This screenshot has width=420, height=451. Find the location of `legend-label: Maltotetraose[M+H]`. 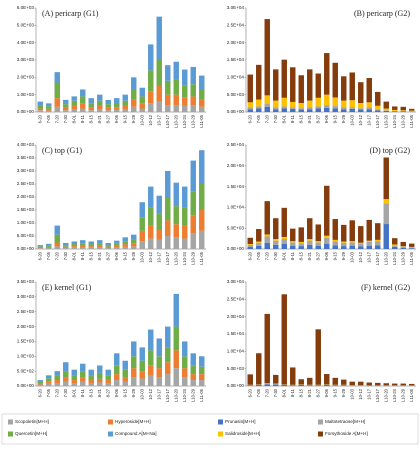

legend-label: Maltotetraose[M+H] is located at coordinates (345, 421).